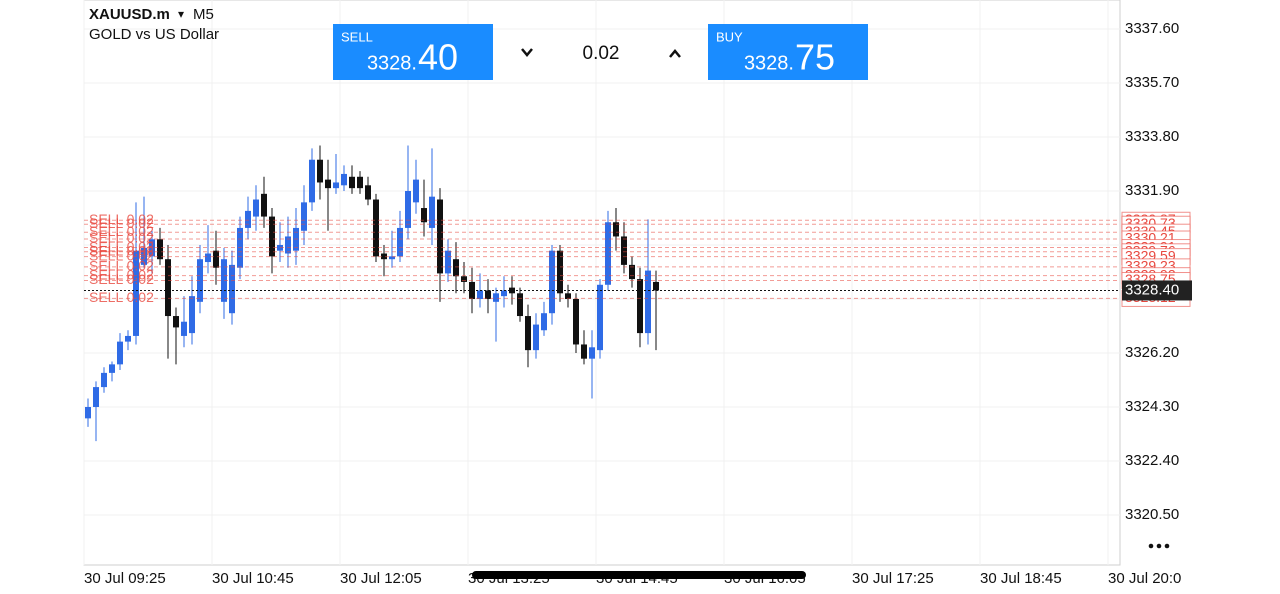 This screenshot has width=1280, height=594. Describe the element at coordinates (769, 63) in the screenshot. I see `buy-price-main: 3328.` at that location.